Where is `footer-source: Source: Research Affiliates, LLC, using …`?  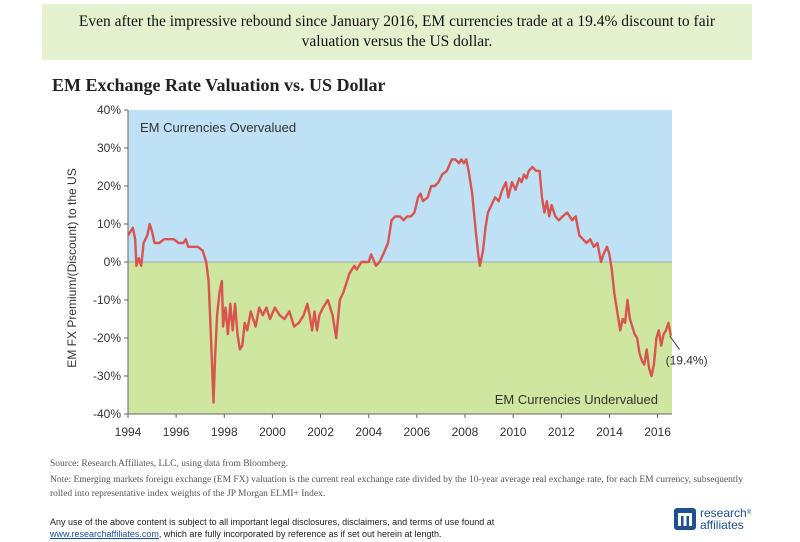 footer-source: Source: Research Affiliates, LLC, using … is located at coordinates (169, 464).